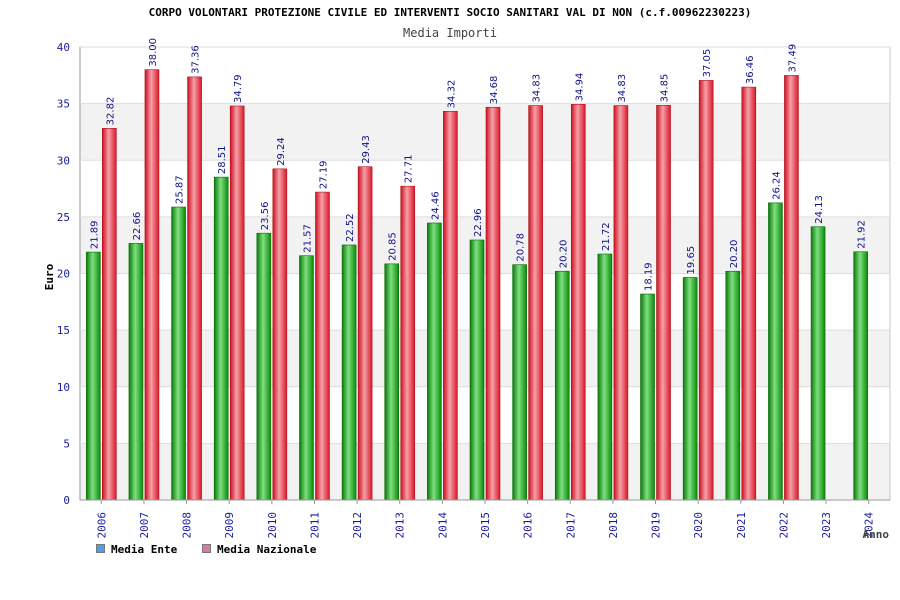 This screenshot has width=900, height=600. What do you see at coordinates (110, 111) in the screenshot?
I see `data-label: 32.82` at bounding box center [110, 111].